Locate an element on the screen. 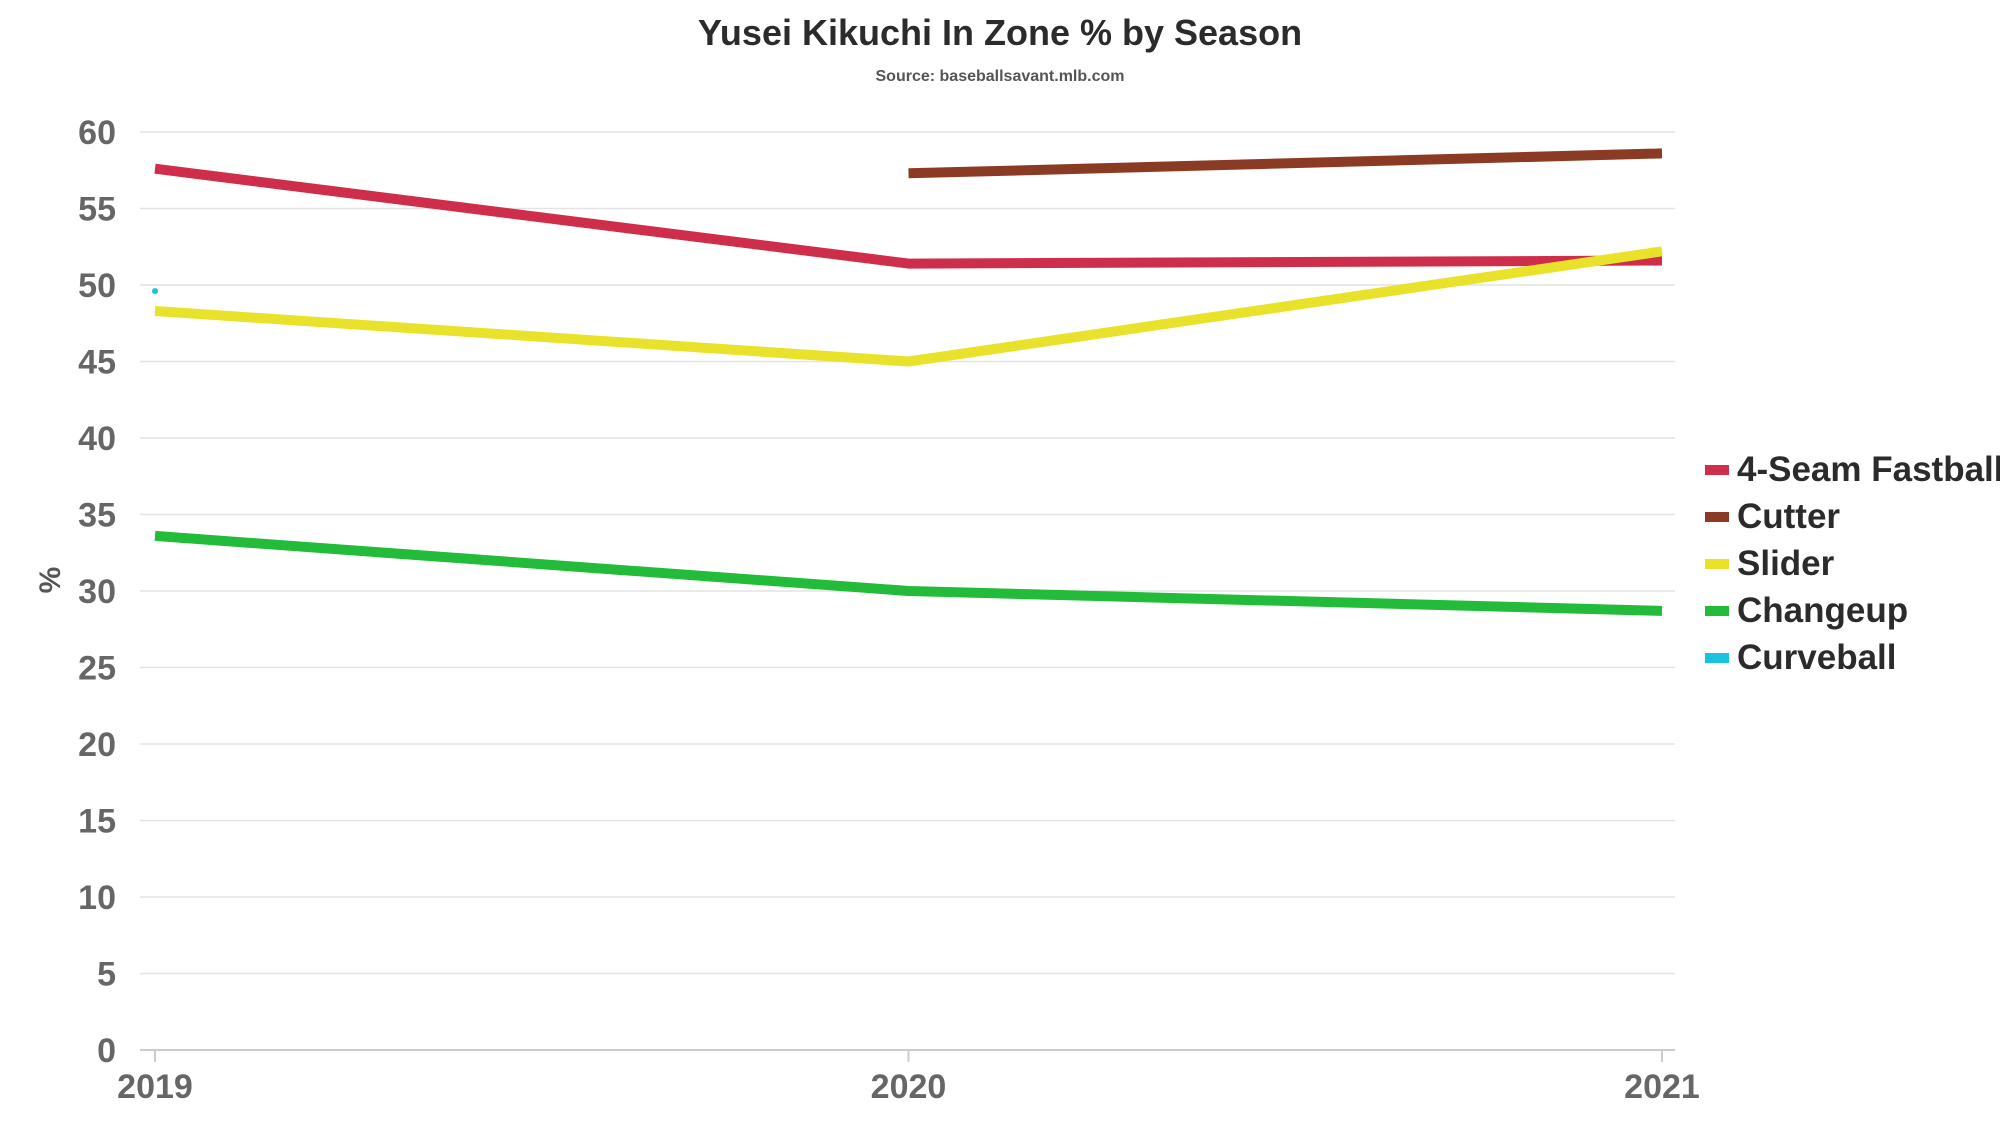 The height and width of the screenshot is (1125, 2000). legend-item: Cutter is located at coordinates (1852, 516).